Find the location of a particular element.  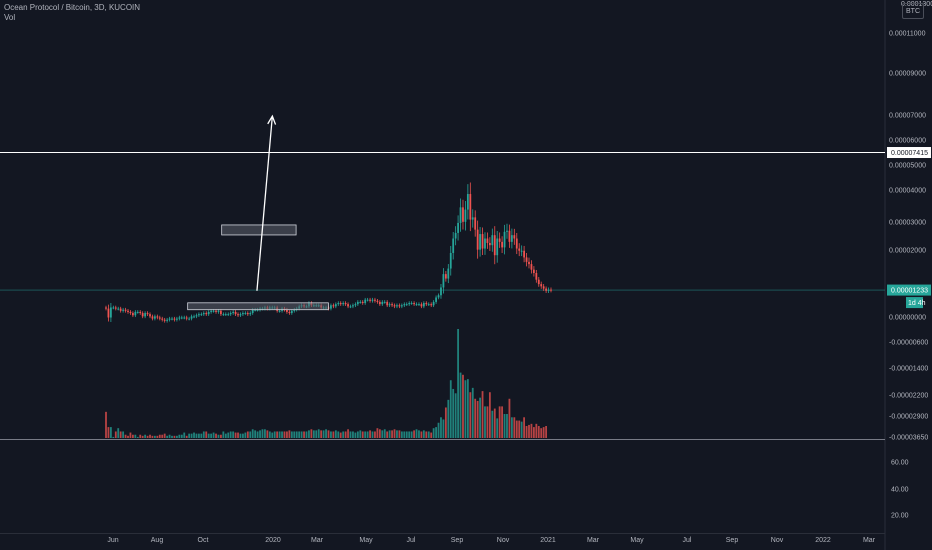

price-axis-label: -0.00000600 is located at coordinates (908, 343).